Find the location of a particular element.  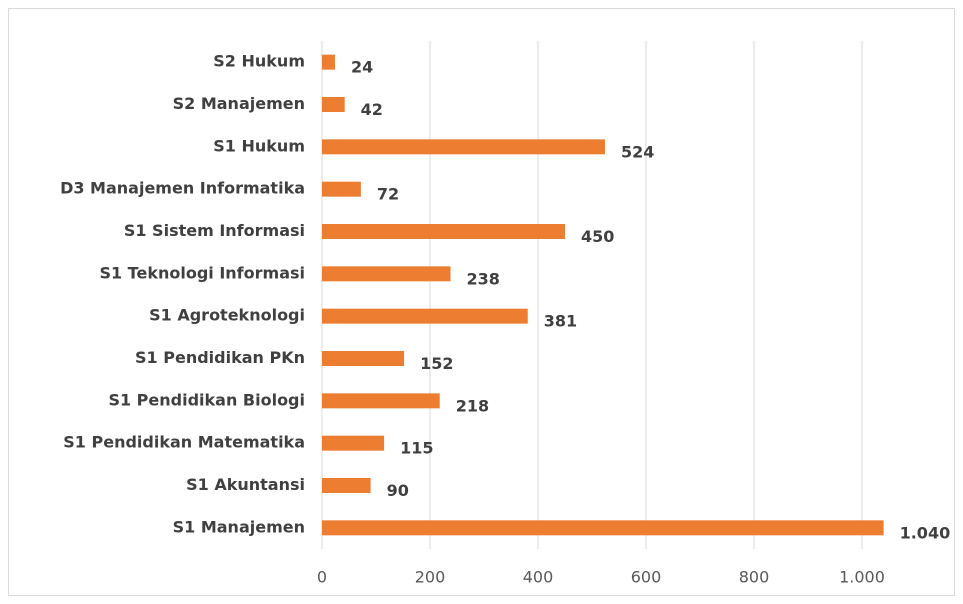

value-label: 72 is located at coordinates (388, 194).